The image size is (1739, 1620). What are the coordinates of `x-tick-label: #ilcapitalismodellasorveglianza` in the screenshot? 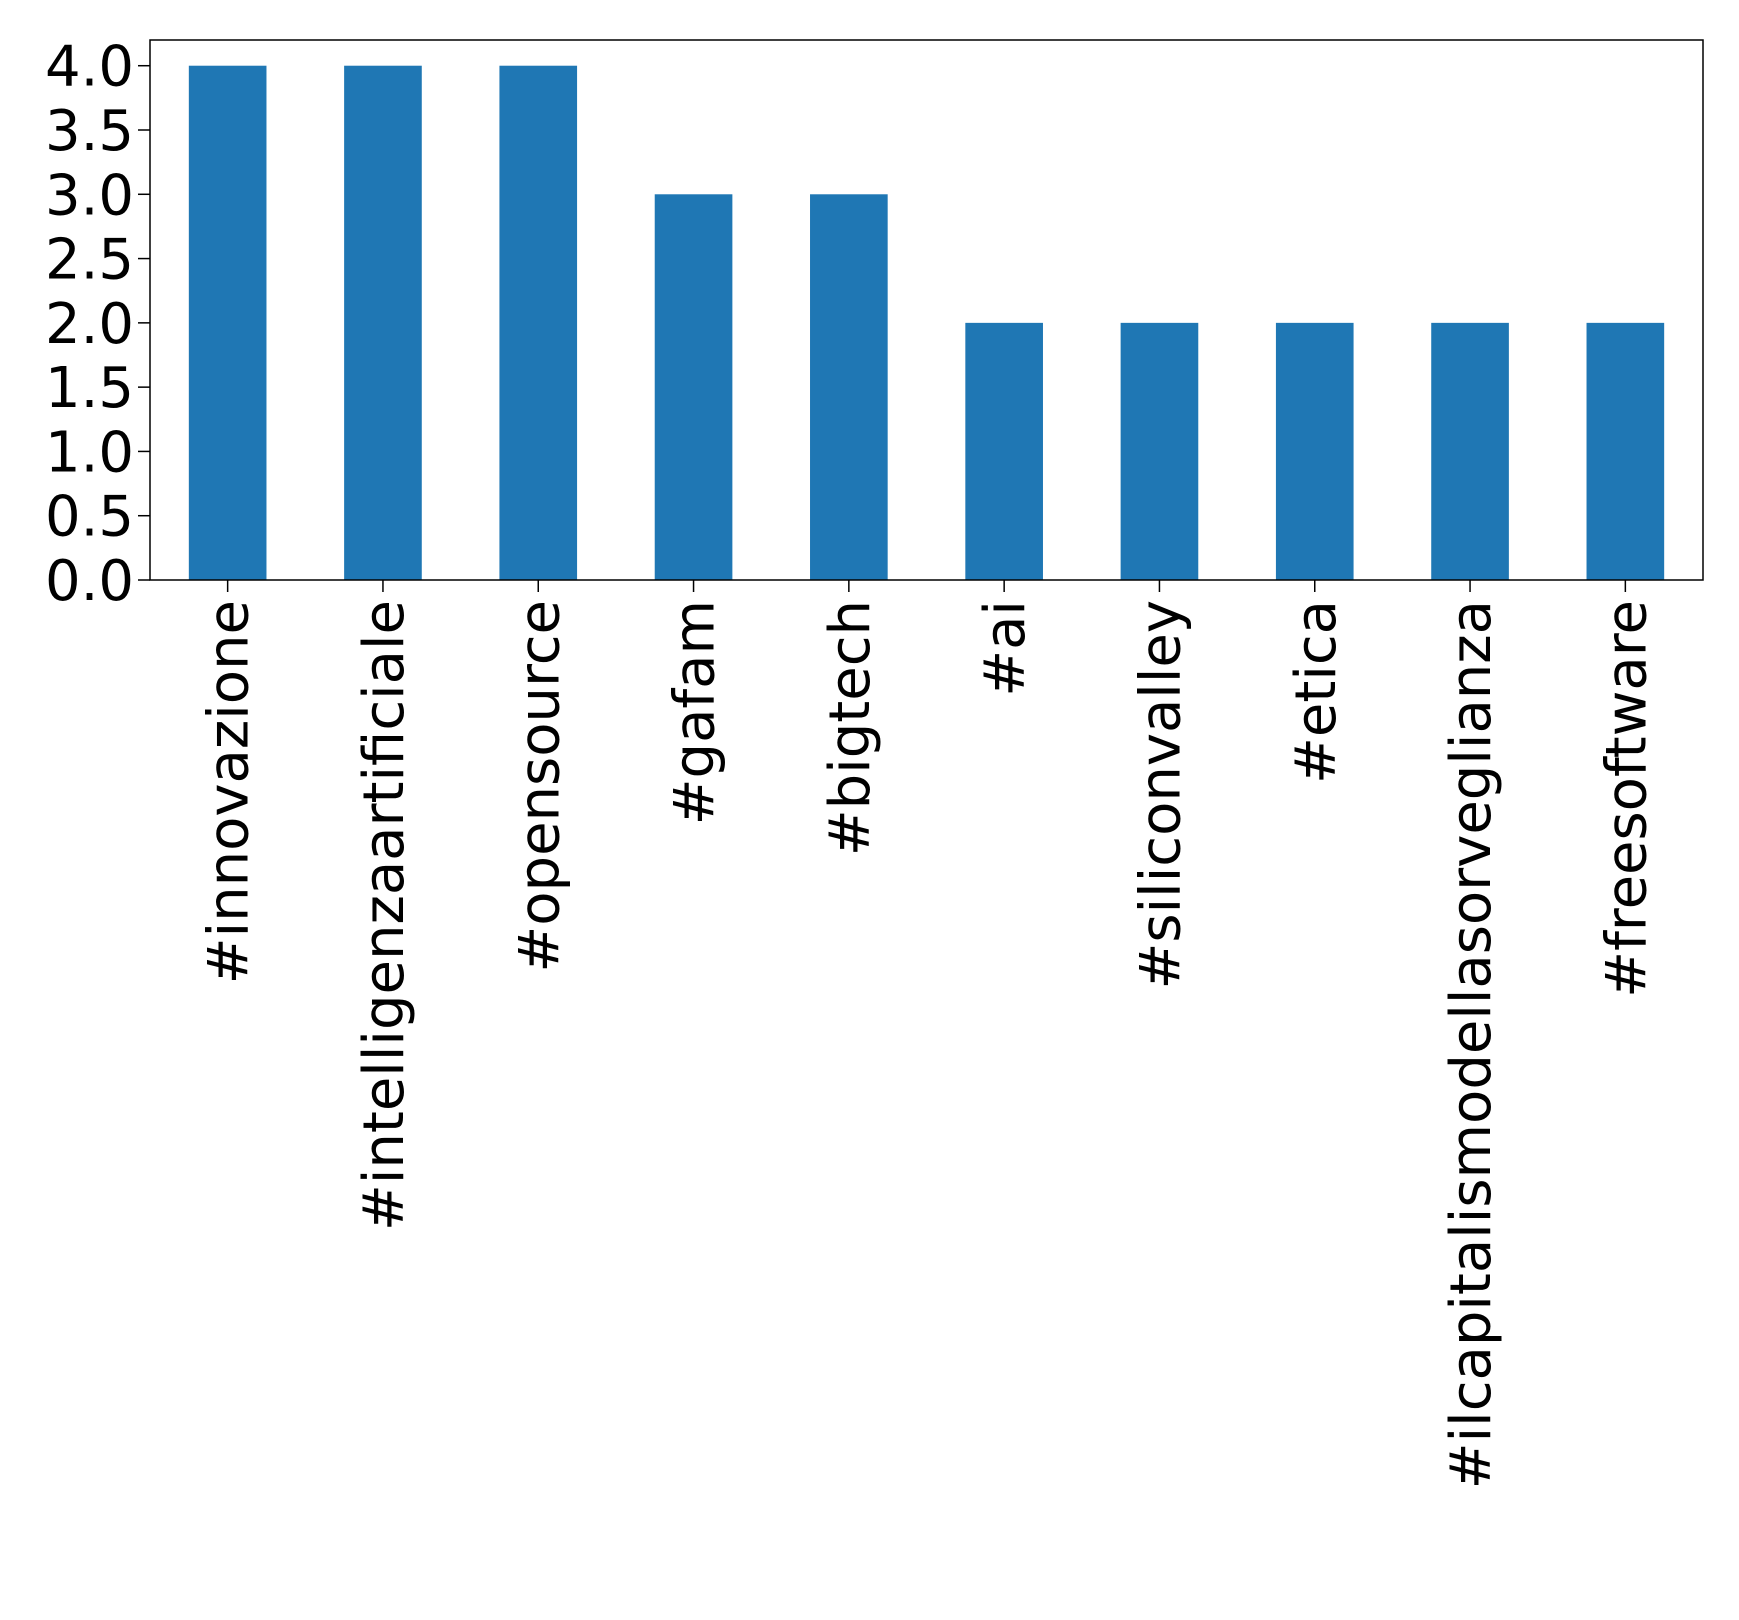 It's located at (1471, 1044).